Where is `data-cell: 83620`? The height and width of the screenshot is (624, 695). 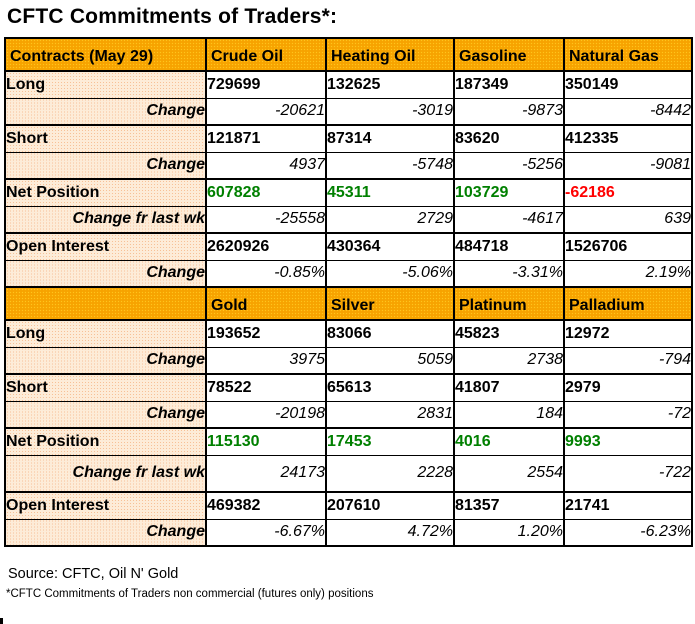
data-cell: 83620 is located at coordinates (509, 138).